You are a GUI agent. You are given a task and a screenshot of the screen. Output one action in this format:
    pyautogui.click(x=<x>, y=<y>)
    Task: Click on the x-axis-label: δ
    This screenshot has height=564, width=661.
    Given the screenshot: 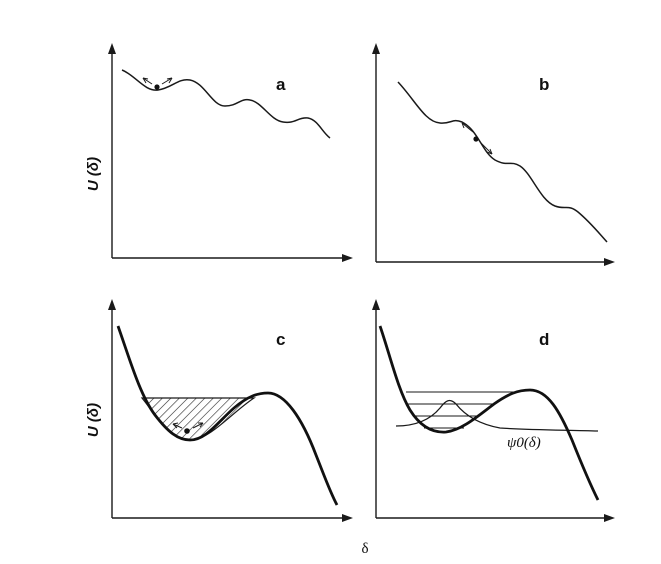 What is the action you would take?
    pyautogui.click(x=364, y=549)
    